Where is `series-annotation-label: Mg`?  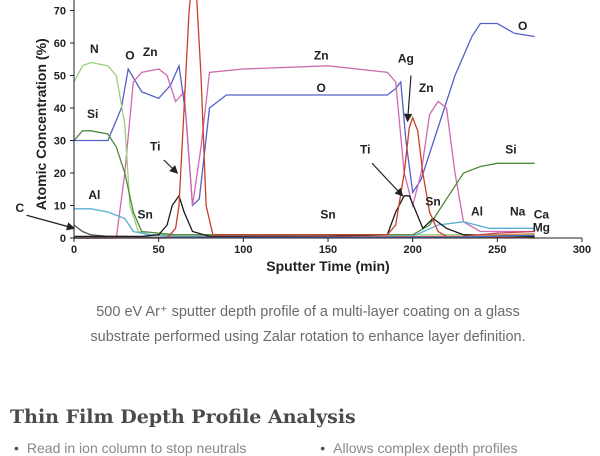 series-annotation-label: Mg is located at coordinates (541, 228).